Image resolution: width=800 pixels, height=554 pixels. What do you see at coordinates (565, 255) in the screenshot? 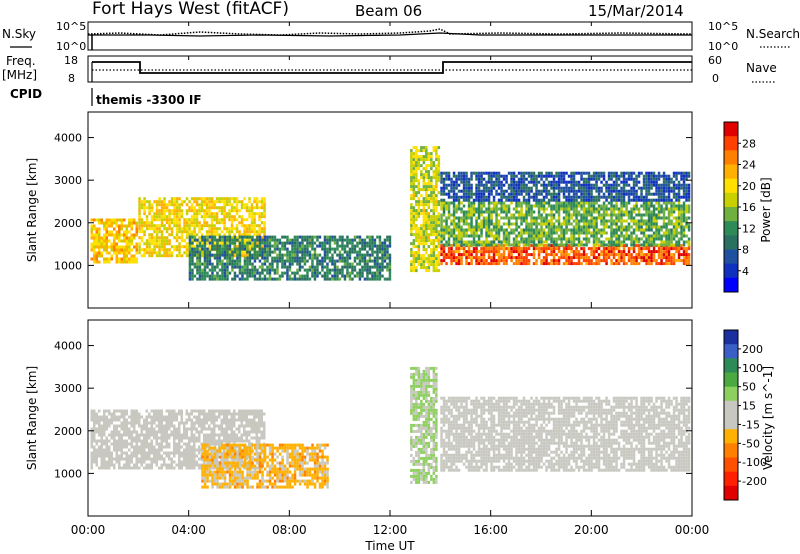
I see `heatmap-region` at bounding box center [565, 255].